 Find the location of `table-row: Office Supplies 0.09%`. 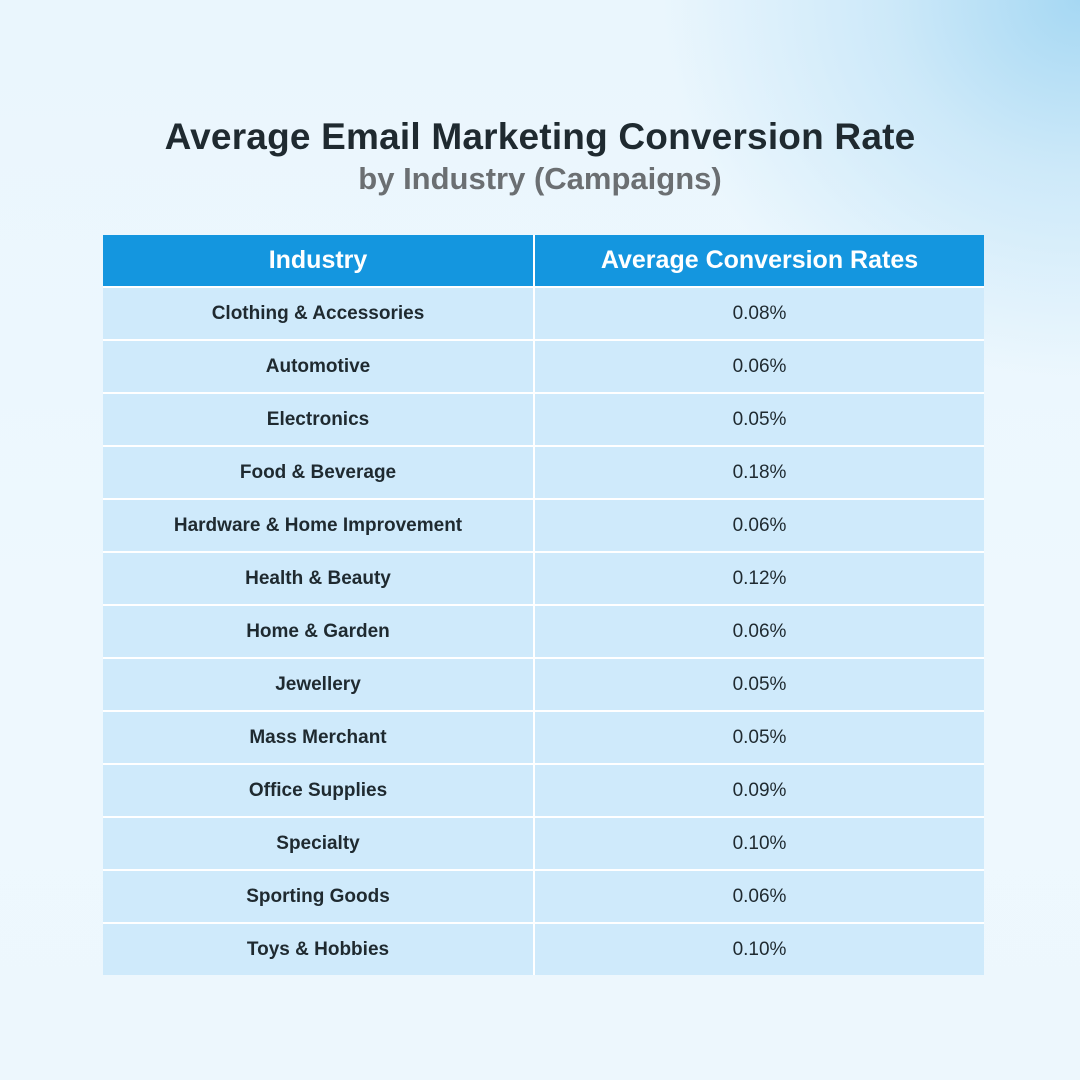

table-row: Office Supplies 0.09% is located at coordinates (543, 790).